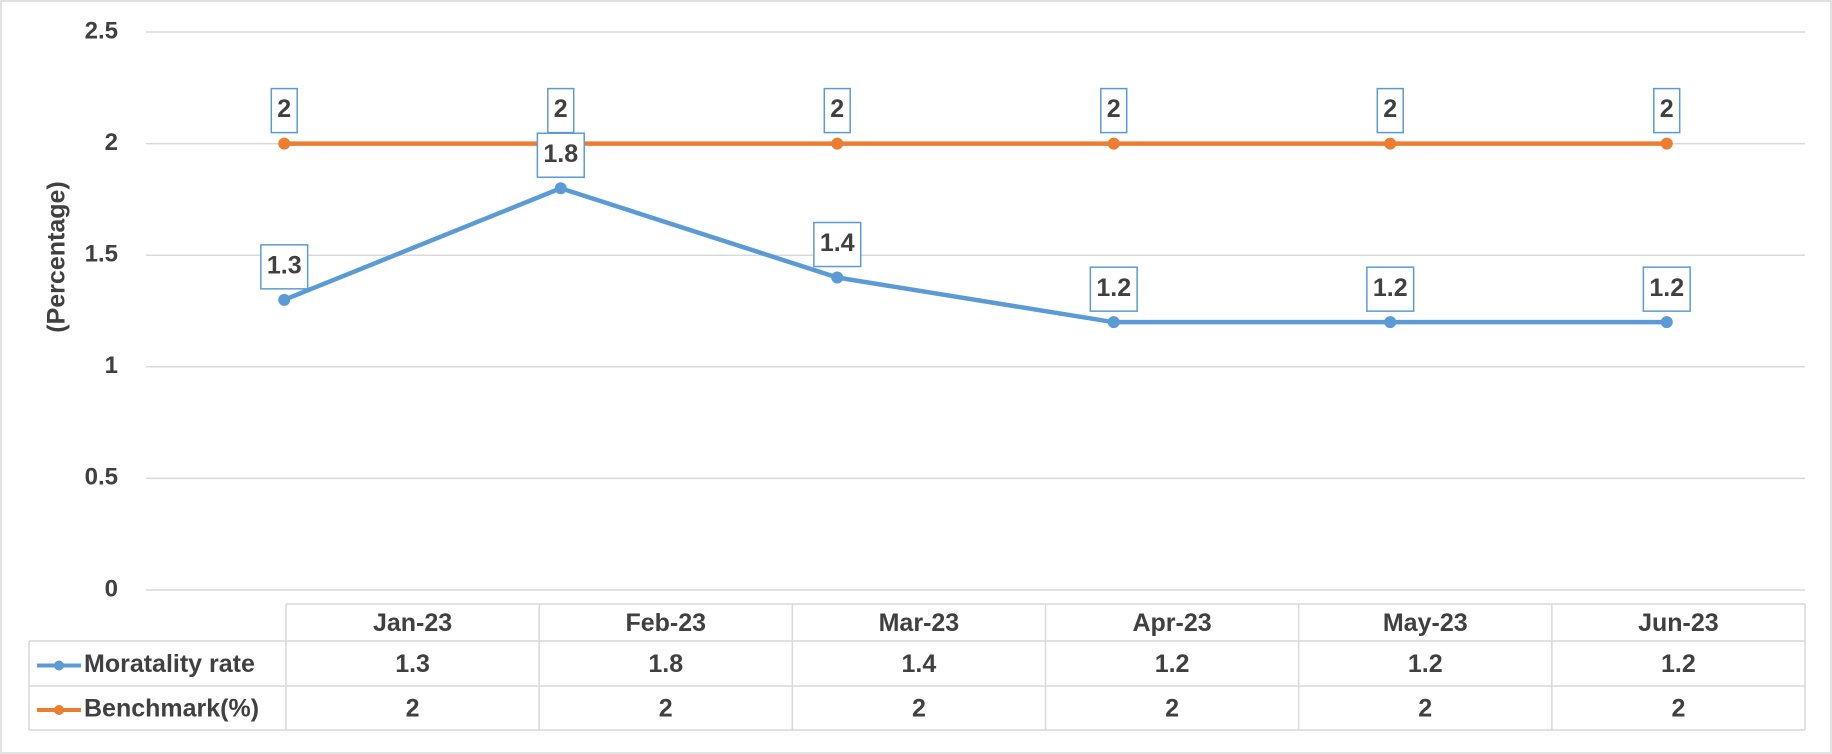 This screenshot has height=754, width=1832. I want to click on x-tick-label: Apr-23, so click(1171, 623).